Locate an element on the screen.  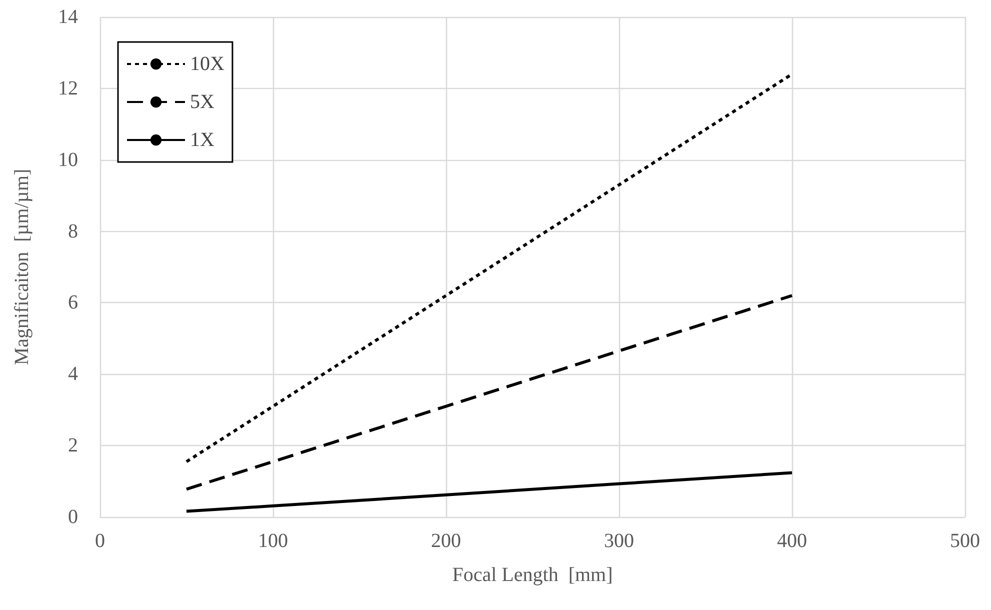
legend-label: 5X is located at coordinates (202, 102).